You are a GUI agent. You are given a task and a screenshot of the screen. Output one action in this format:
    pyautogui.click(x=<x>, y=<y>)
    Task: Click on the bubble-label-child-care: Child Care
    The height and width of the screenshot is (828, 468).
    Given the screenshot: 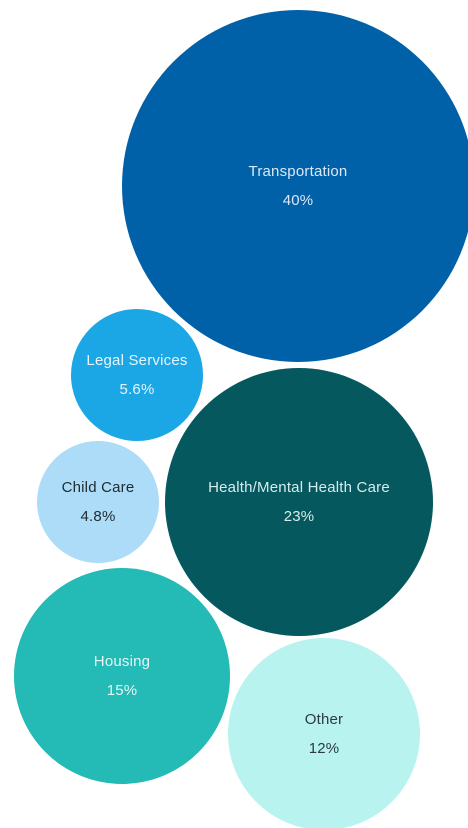 What is the action you would take?
    pyautogui.click(x=98, y=487)
    